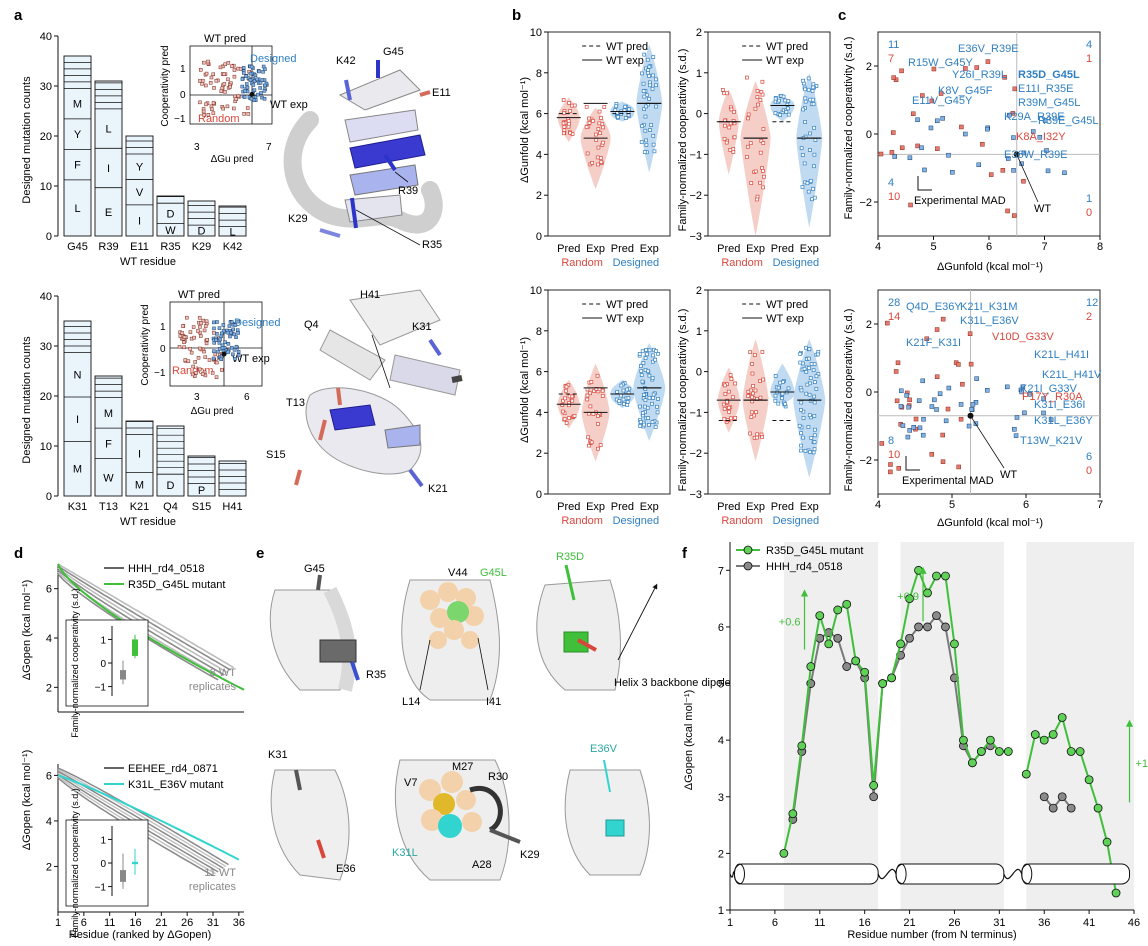 The image size is (1148, 946). I want to click on group-label-random: Random, so click(582, 521).